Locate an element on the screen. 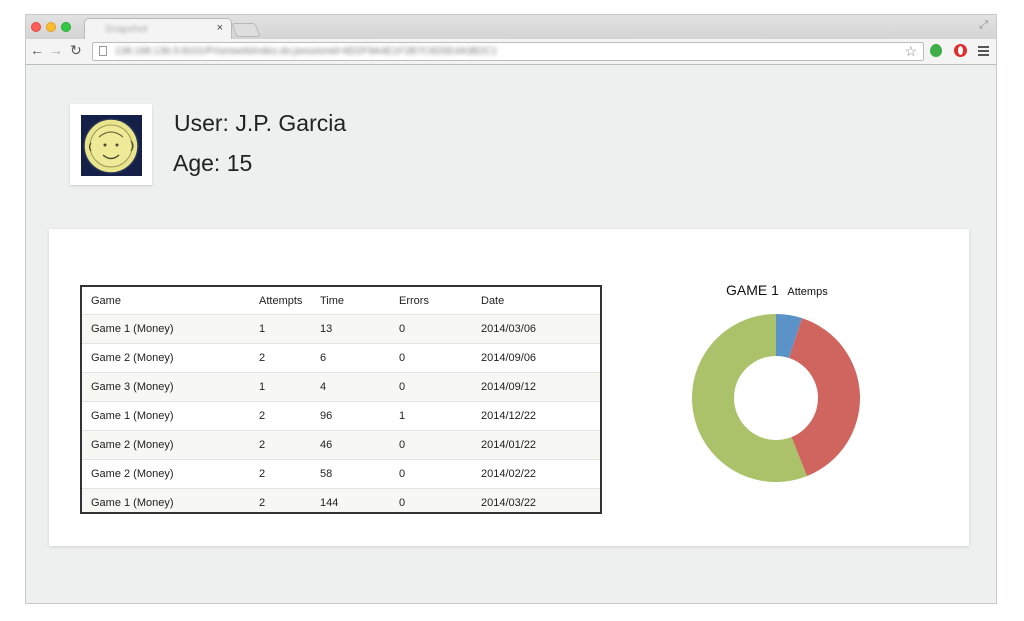 The height and width of the screenshot is (621, 1024). page-icon is located at coordinates (103, 51).